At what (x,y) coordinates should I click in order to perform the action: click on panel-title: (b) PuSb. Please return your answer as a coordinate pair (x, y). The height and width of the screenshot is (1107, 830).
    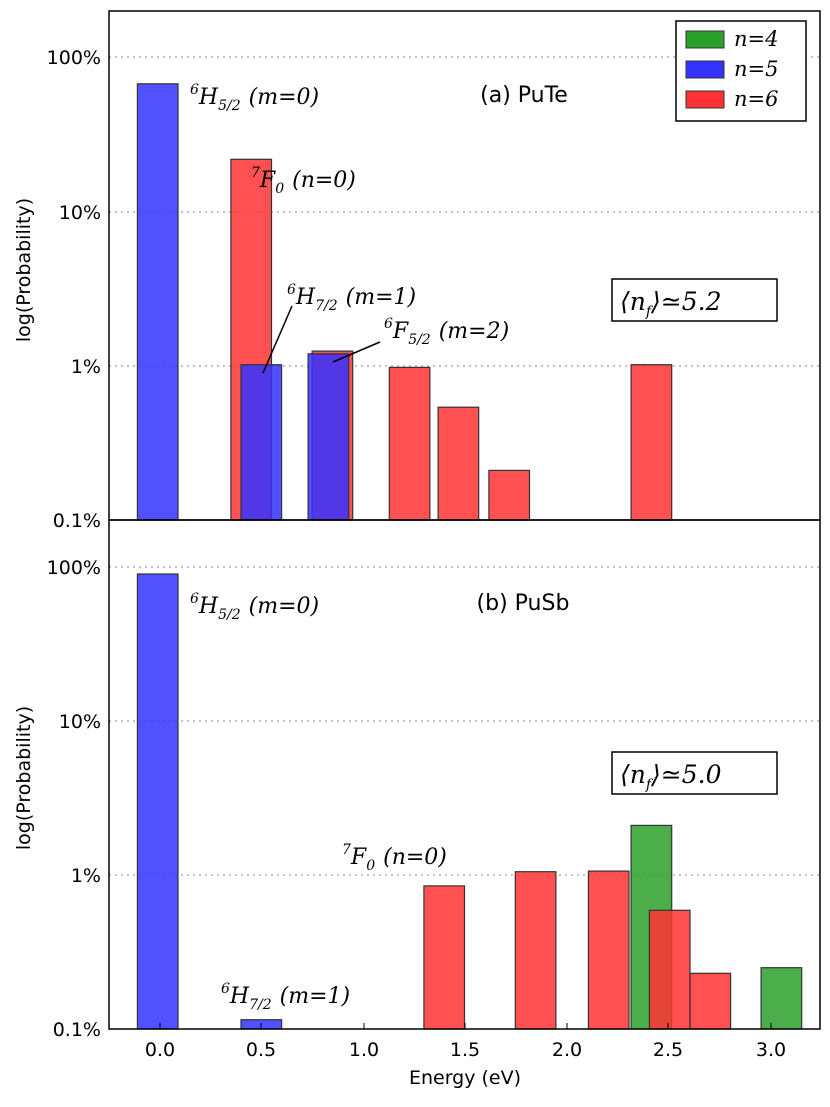
    Looking at the image, I should click on (523, 603).